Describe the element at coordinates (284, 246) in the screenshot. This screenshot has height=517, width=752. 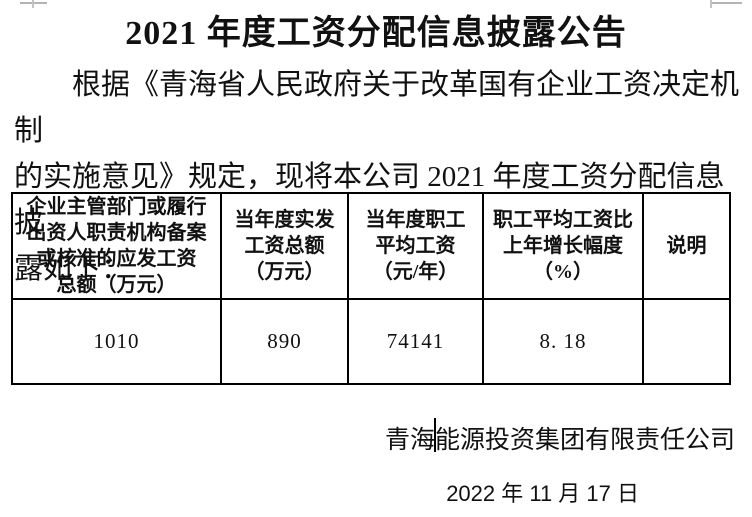
I see `col-header-actual-paid-wage-total: 当年度实发 工资总额 （万元）` at that location.